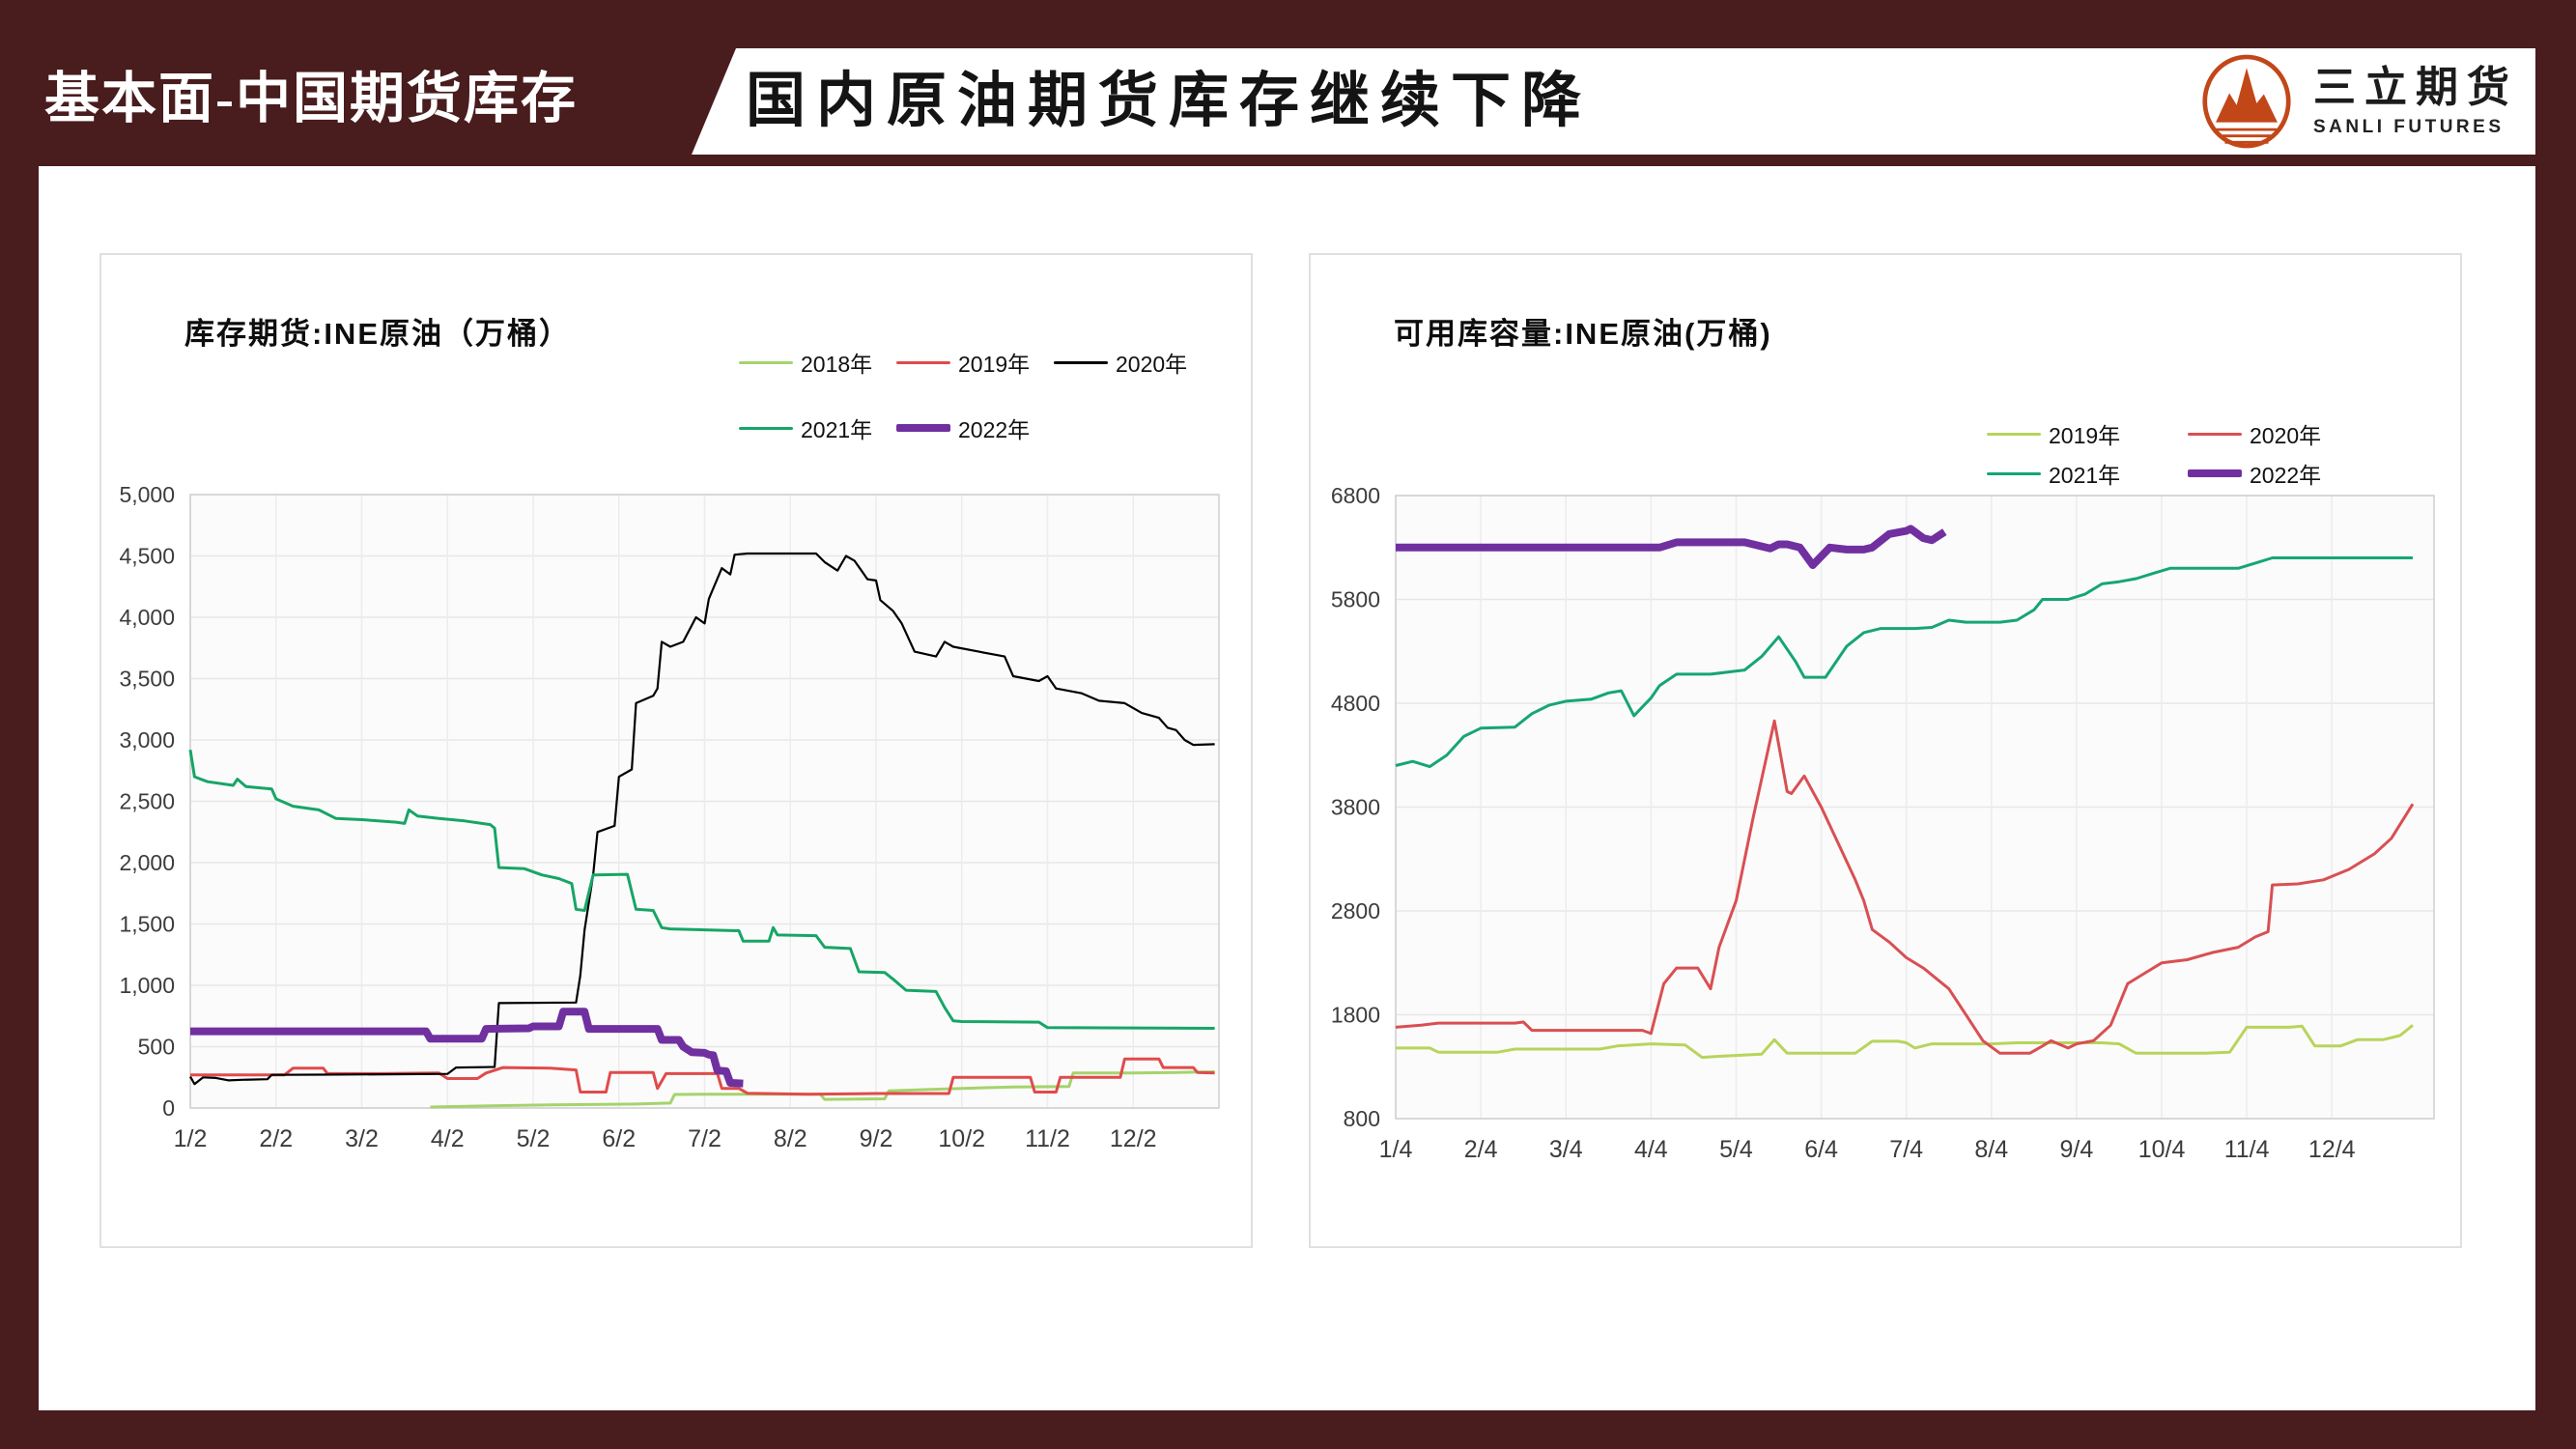 The width and height of the screenshot is (2576, 1449). Describe the element at coordinates (19, 724) in the screenshot. I see `frame-left` at that location.